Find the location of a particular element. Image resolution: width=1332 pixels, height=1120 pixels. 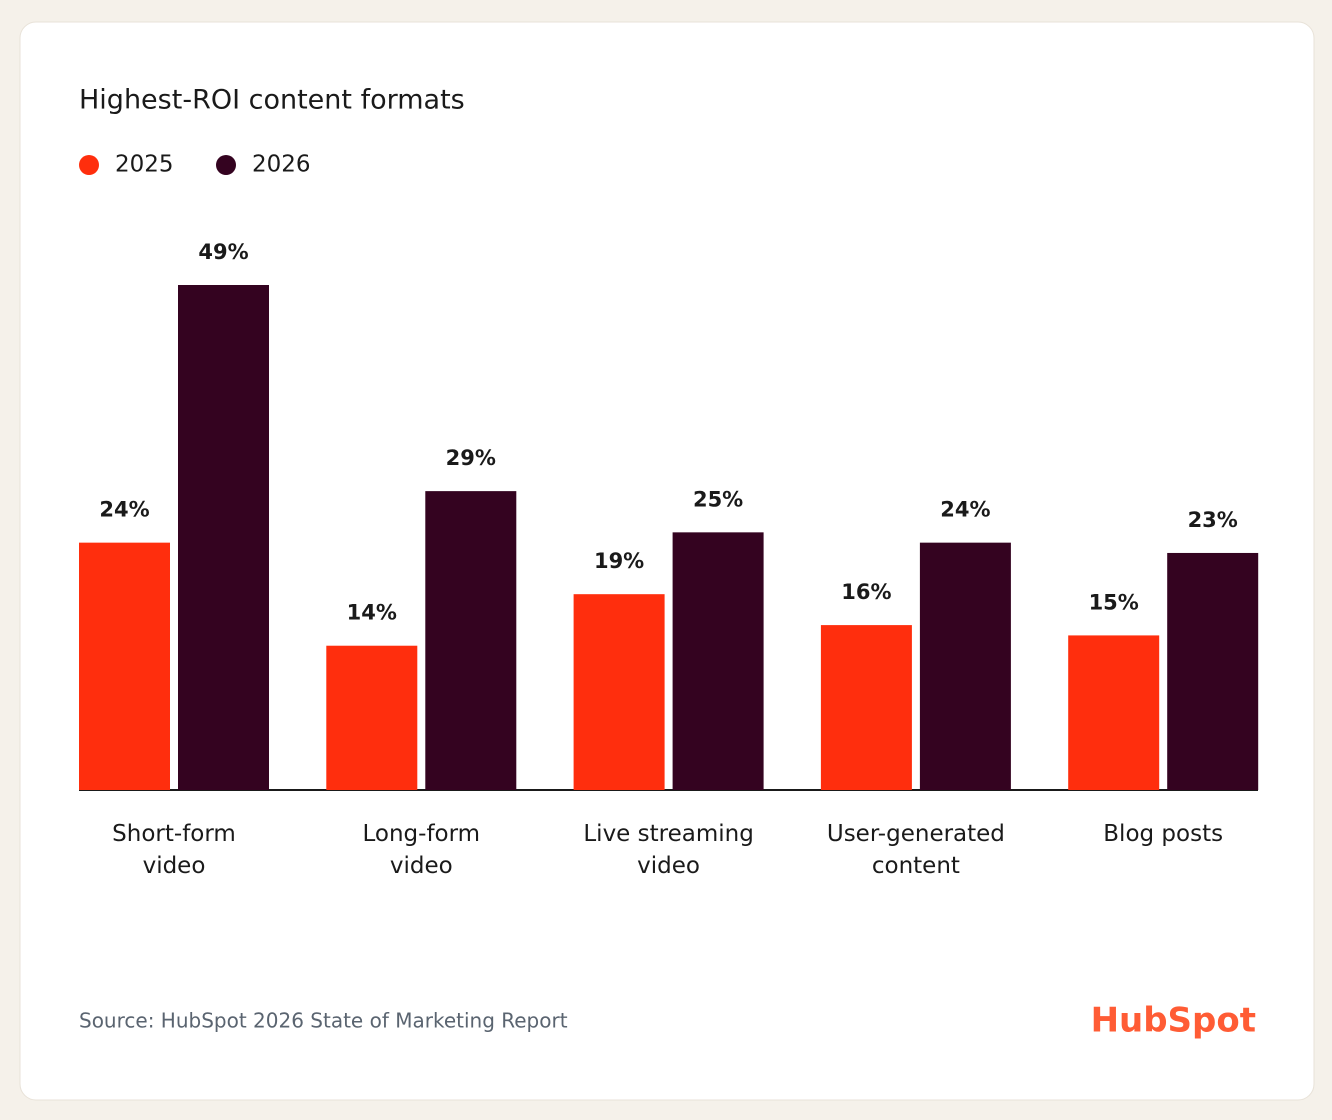

value-label: 29% is located at coordinates (471, 458).